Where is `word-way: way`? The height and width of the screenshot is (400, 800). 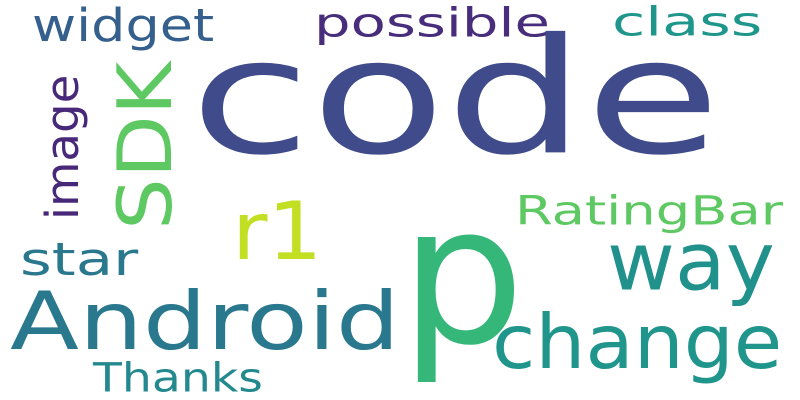 word-way: way is located at coordinates (691, 262).